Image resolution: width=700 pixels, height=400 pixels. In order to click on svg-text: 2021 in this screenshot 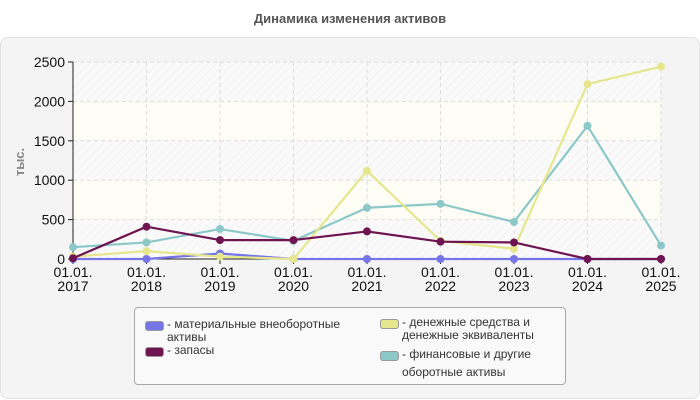, I will do `click(366, 286)`.